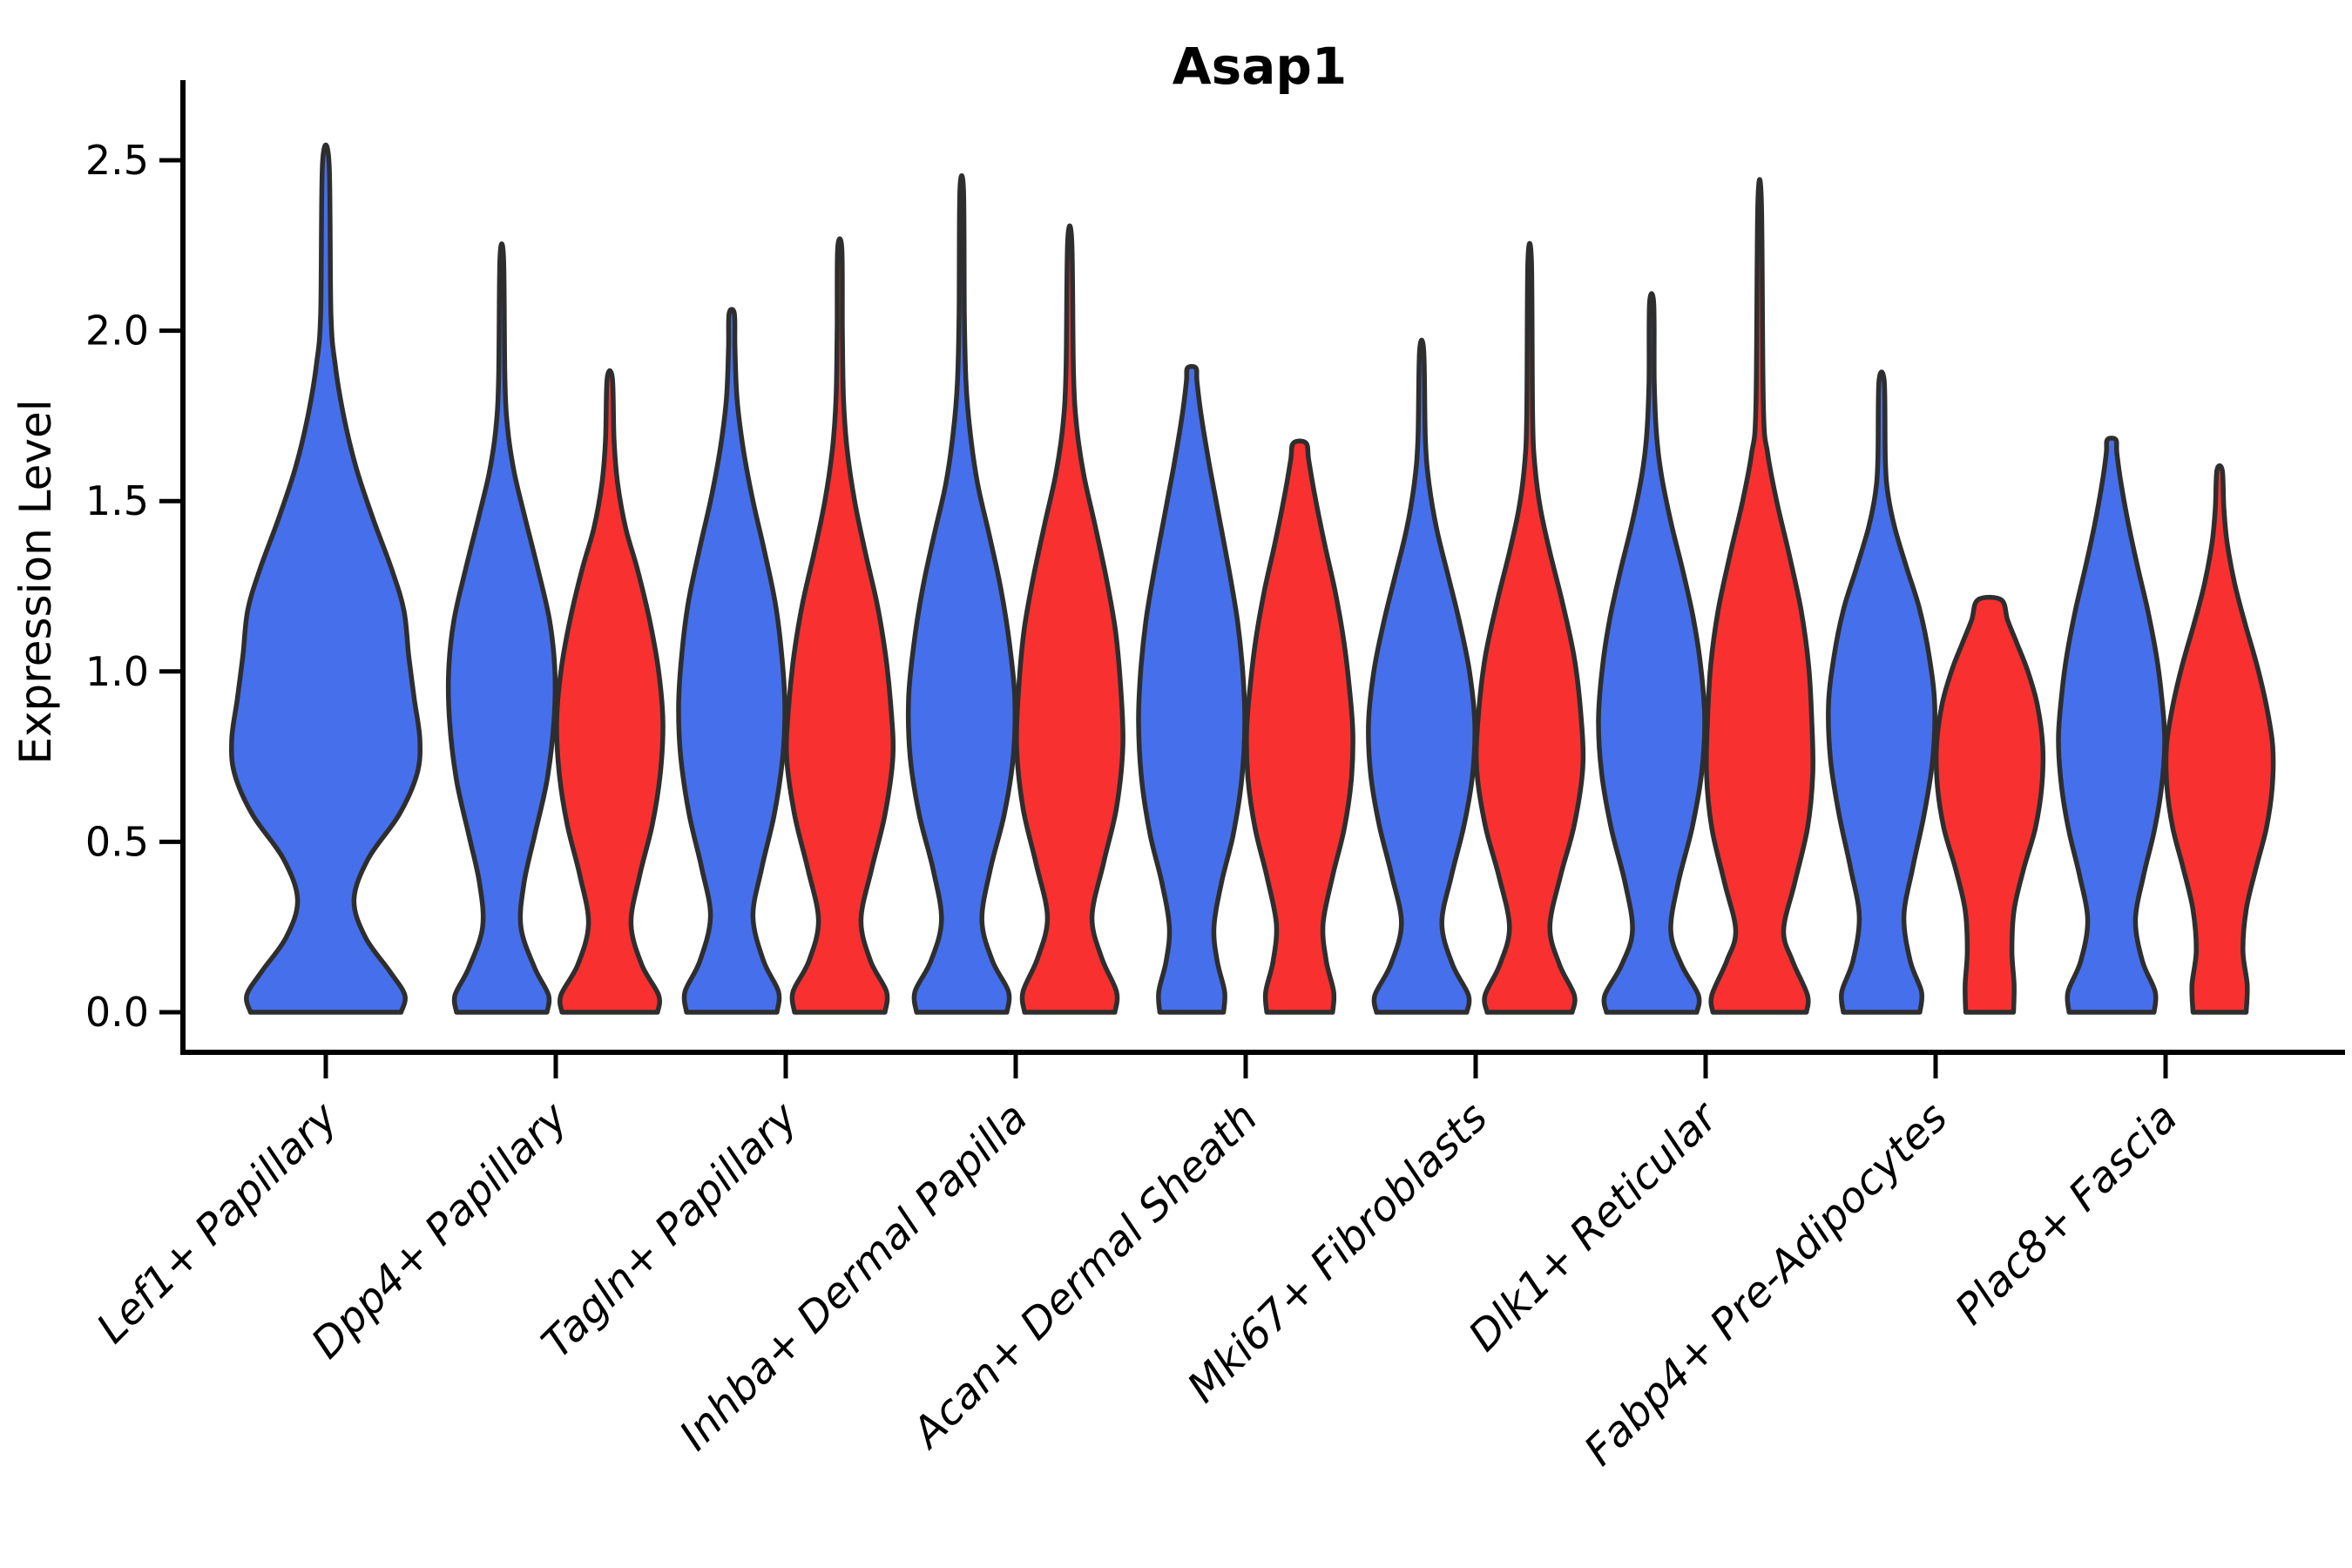  What do you see at coordinates (117, 672) in the screenshot?
I see `y-tick-label: 1.0` at bounding box center [117, 672].